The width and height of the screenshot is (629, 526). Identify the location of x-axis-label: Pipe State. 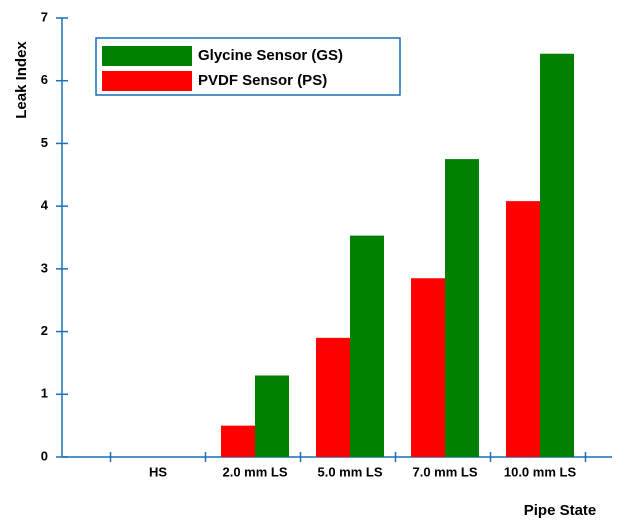
(560, 510).